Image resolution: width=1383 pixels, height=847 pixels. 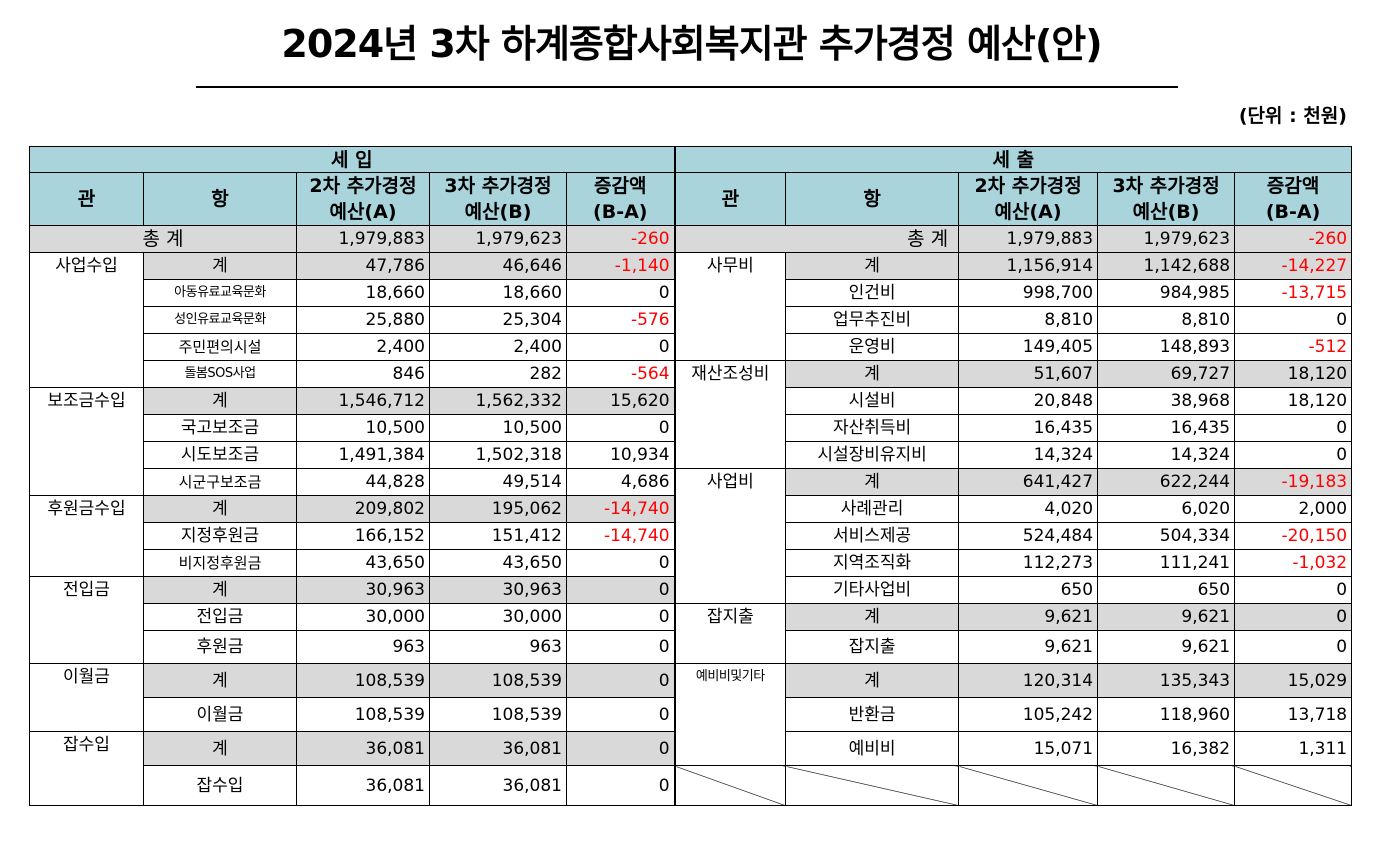 I want to click on income-b-cell: 49,514, so click(x=498, y=482).